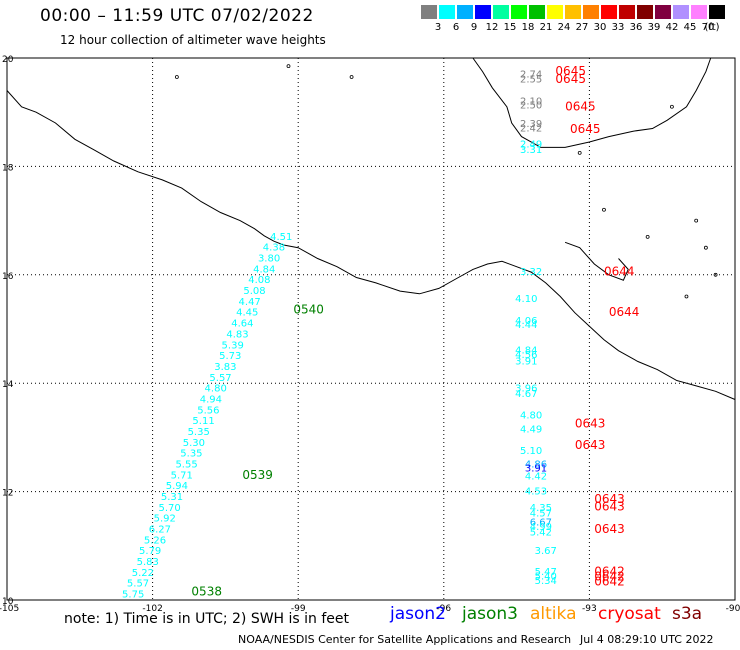 This screenshot has width=740, height=650. Describe the element at coordinates (546, 27) in the screenshot. I see `legend-label: 21` at that location.